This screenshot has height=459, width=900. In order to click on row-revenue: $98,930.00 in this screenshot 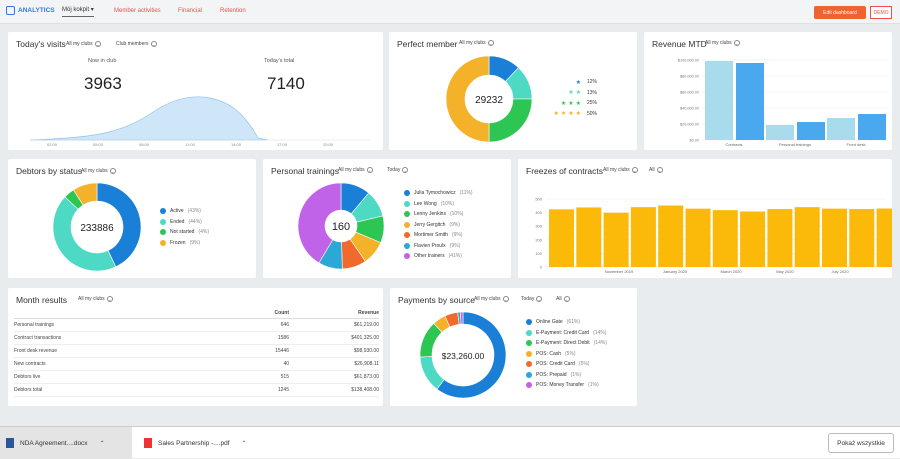, I will do `click(366, 350)`.